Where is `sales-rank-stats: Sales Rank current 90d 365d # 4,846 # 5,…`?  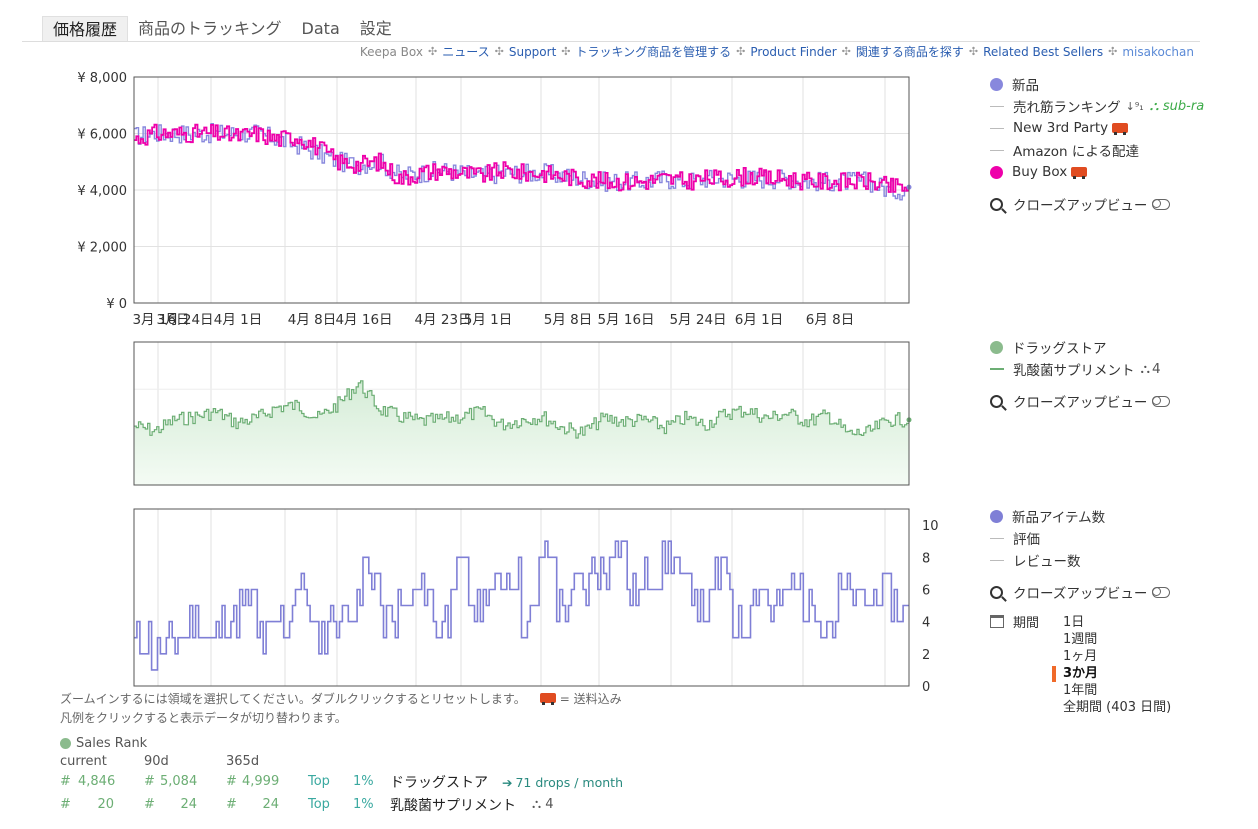 sales-rank-stats: Sales Rank current 90d 365d # 4,846 # 5,… is located at coordinates (341, 777).